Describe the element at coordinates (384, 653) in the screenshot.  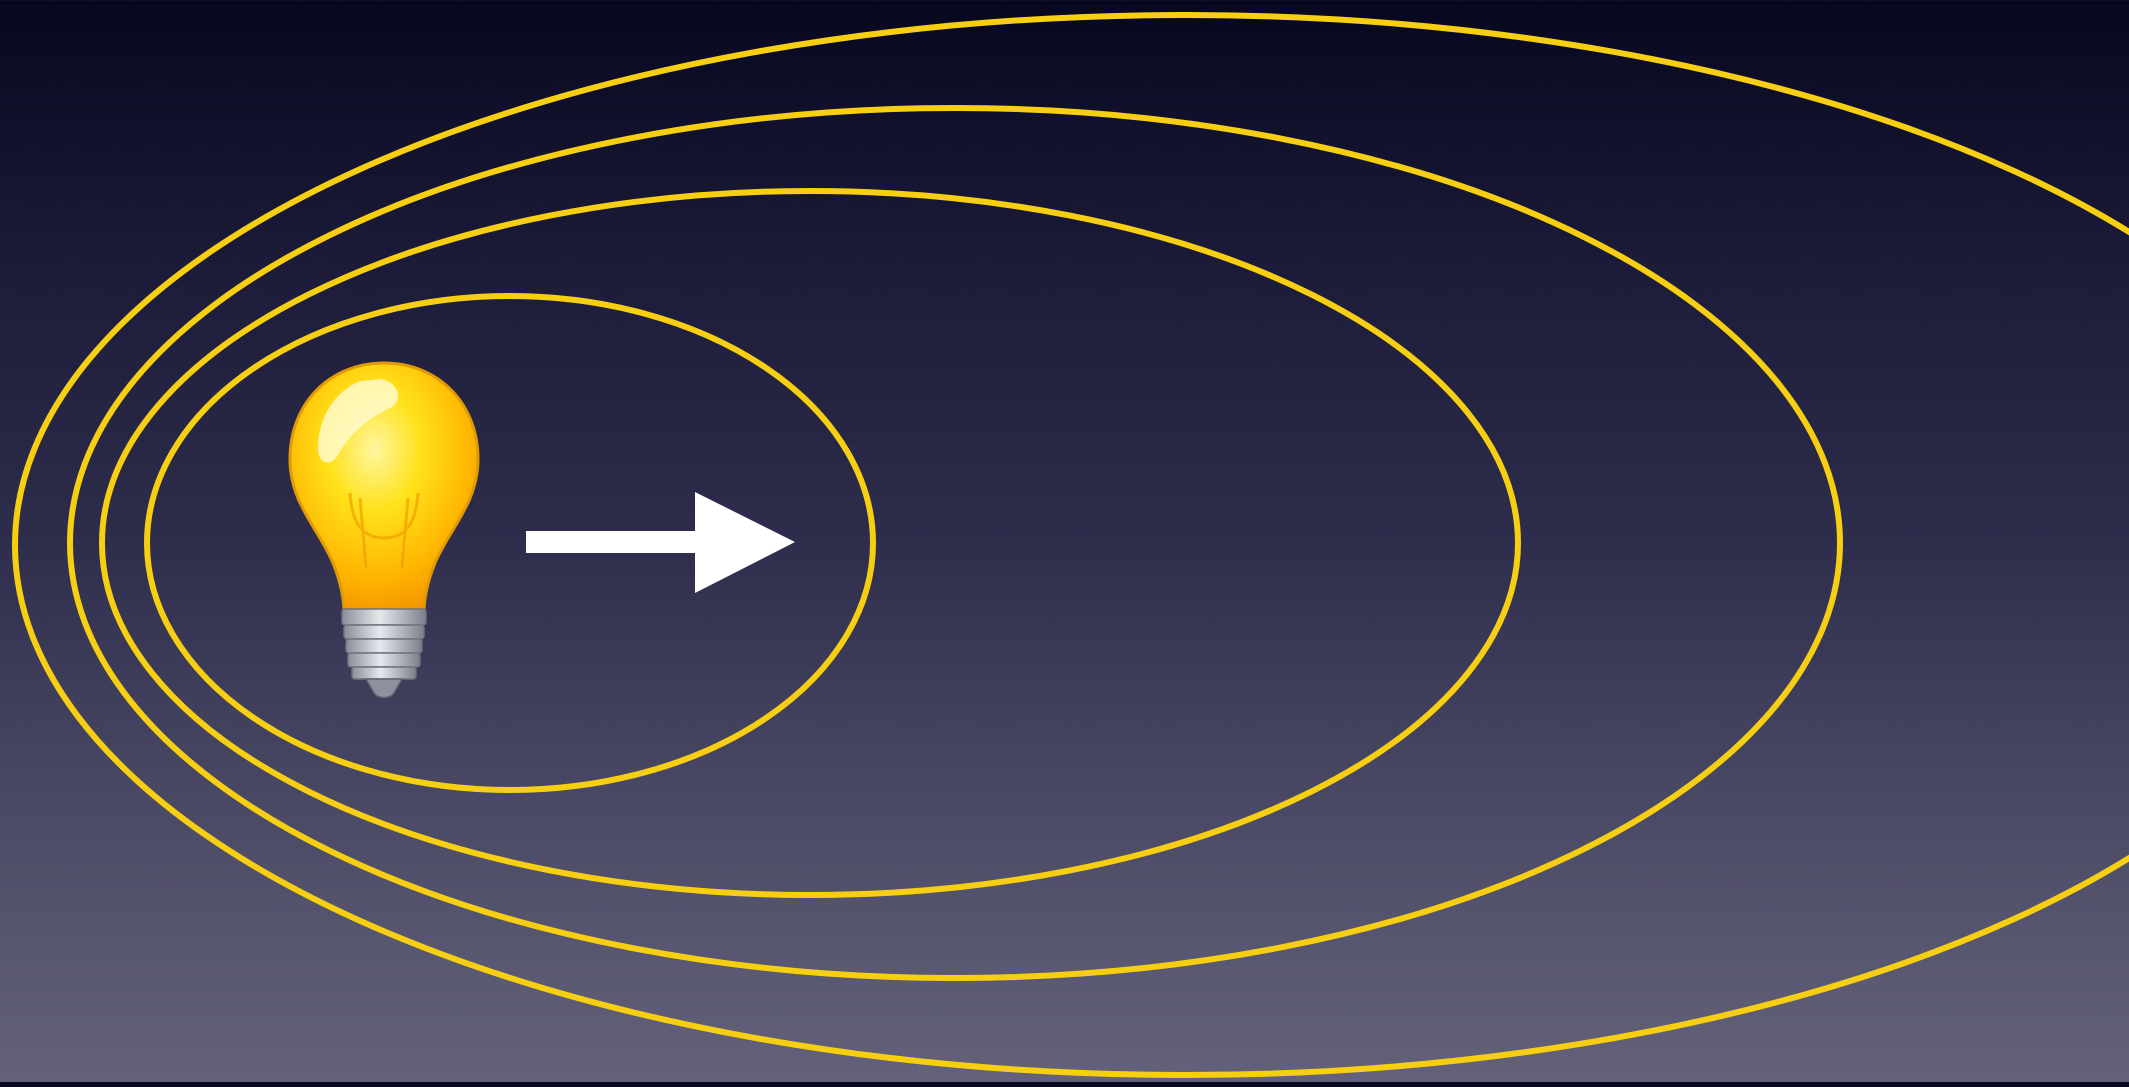
I see `bulb-base` at that location.